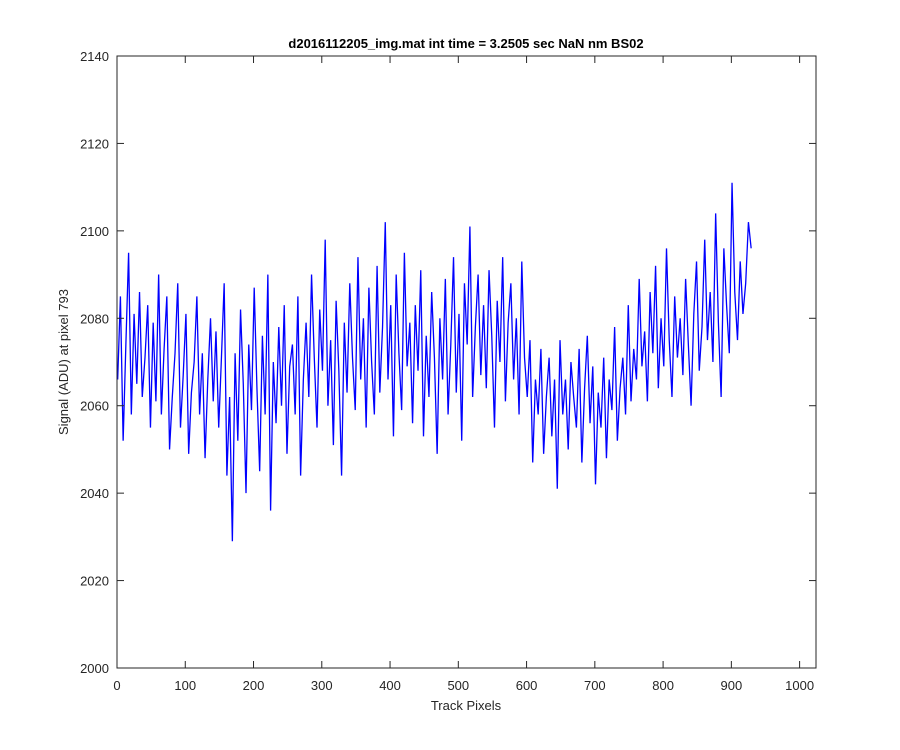  I want to click on y-tick-label: 2000, so click(94, 668).